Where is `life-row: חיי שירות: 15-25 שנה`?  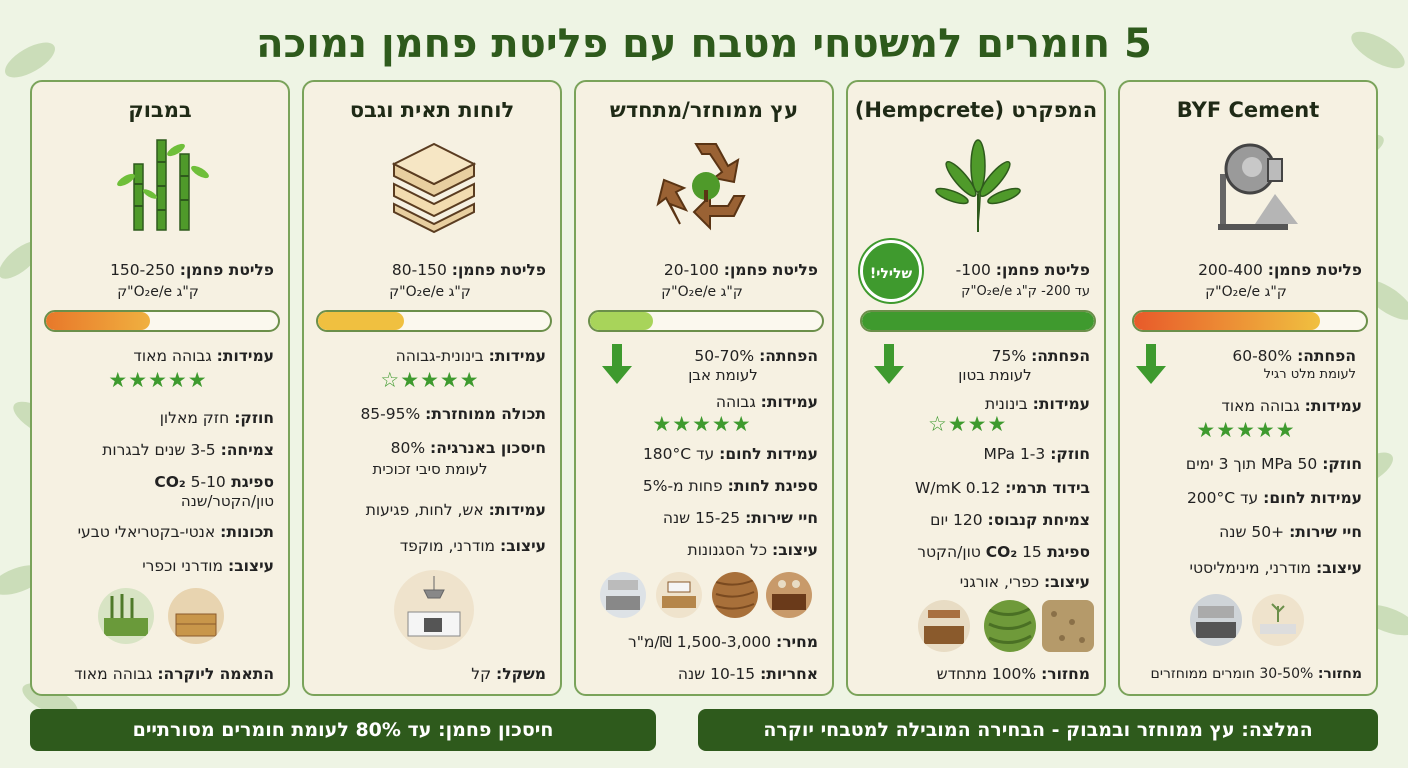
life-row: חיי שירות: 15-25 שנה is located at coordinates (740, 518).